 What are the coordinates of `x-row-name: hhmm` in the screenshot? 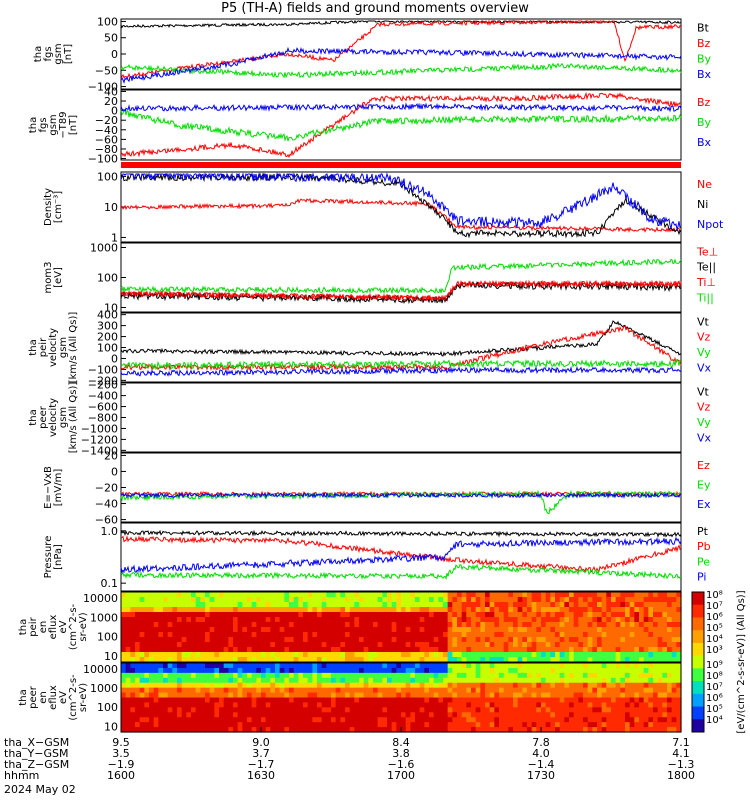 It's located at (21, 775).